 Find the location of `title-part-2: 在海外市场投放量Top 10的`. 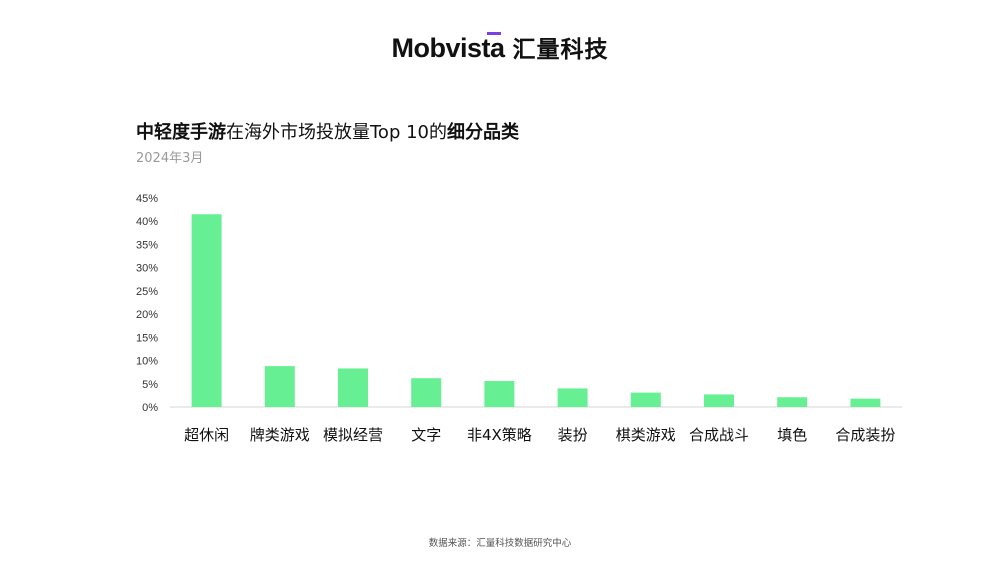

title-part-2: 在海外市场投放量Top 10的 is located at coordinates (337, 132).